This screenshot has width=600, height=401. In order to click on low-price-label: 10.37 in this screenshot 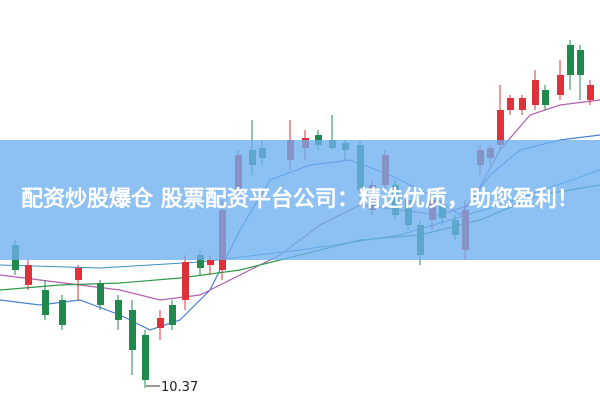, I will do `click(179, 387)`.